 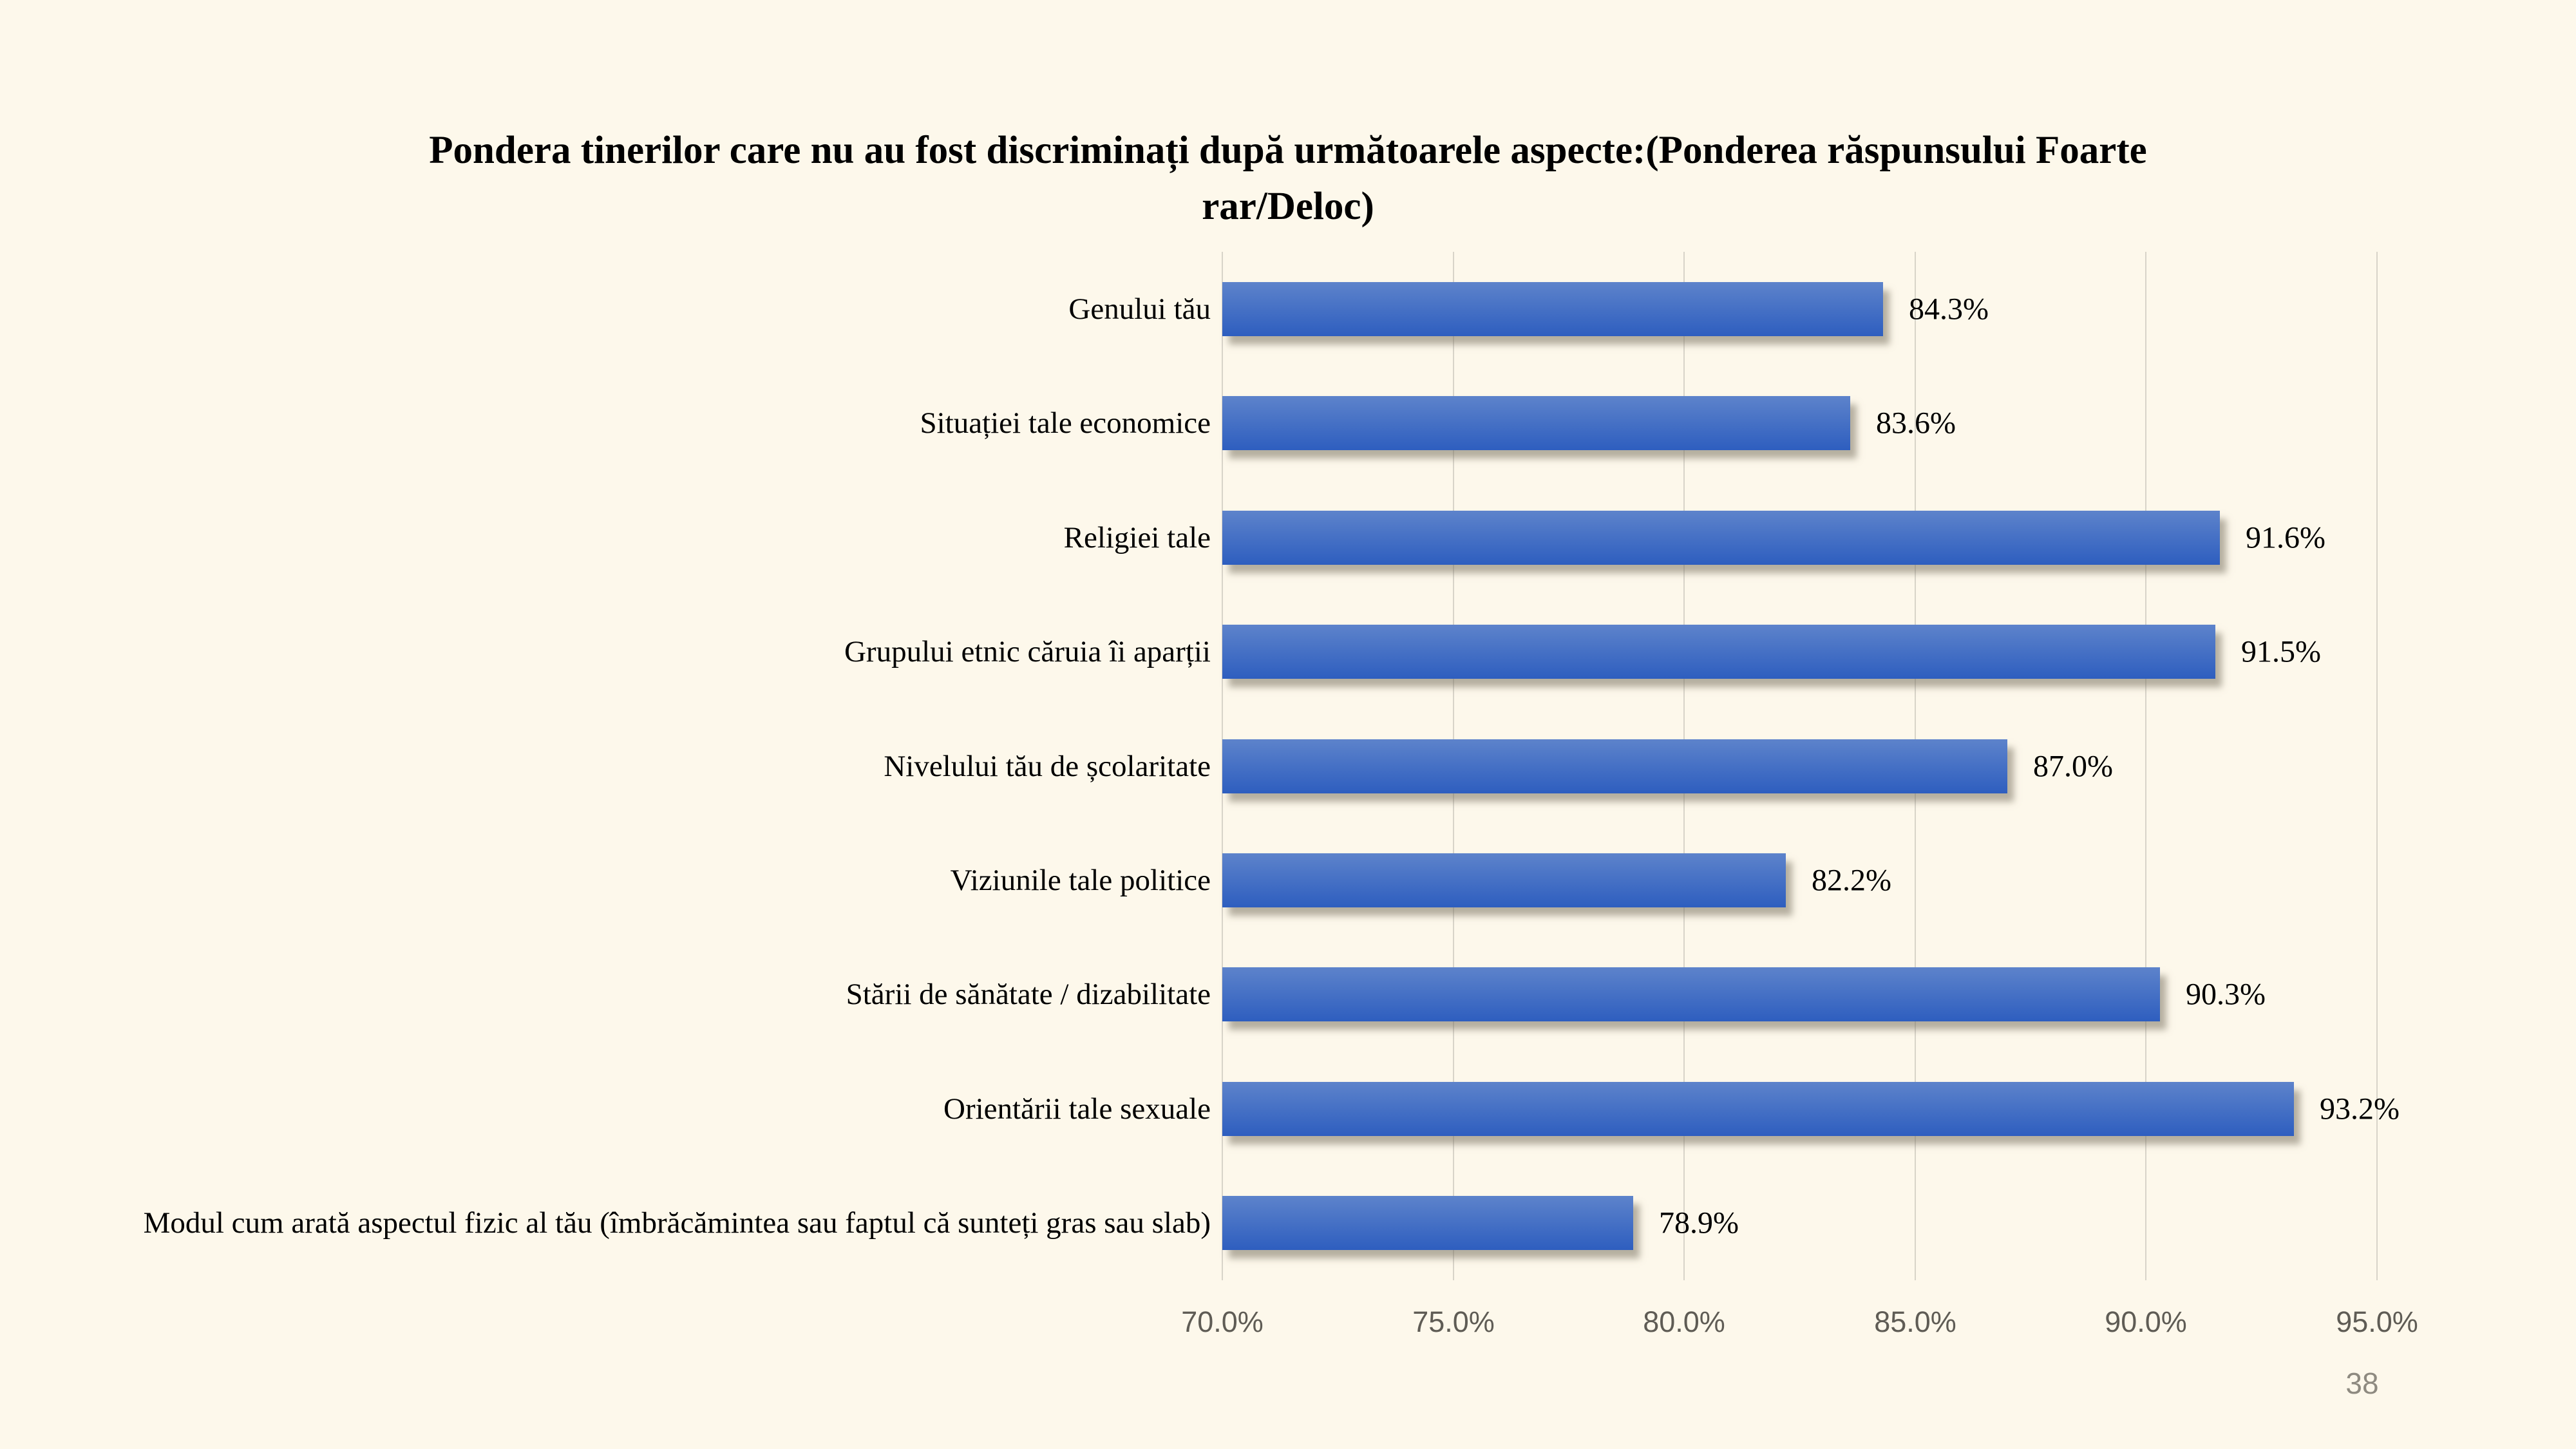 I want to click on value-label: 91.6%, so click(x=2285, y=538).